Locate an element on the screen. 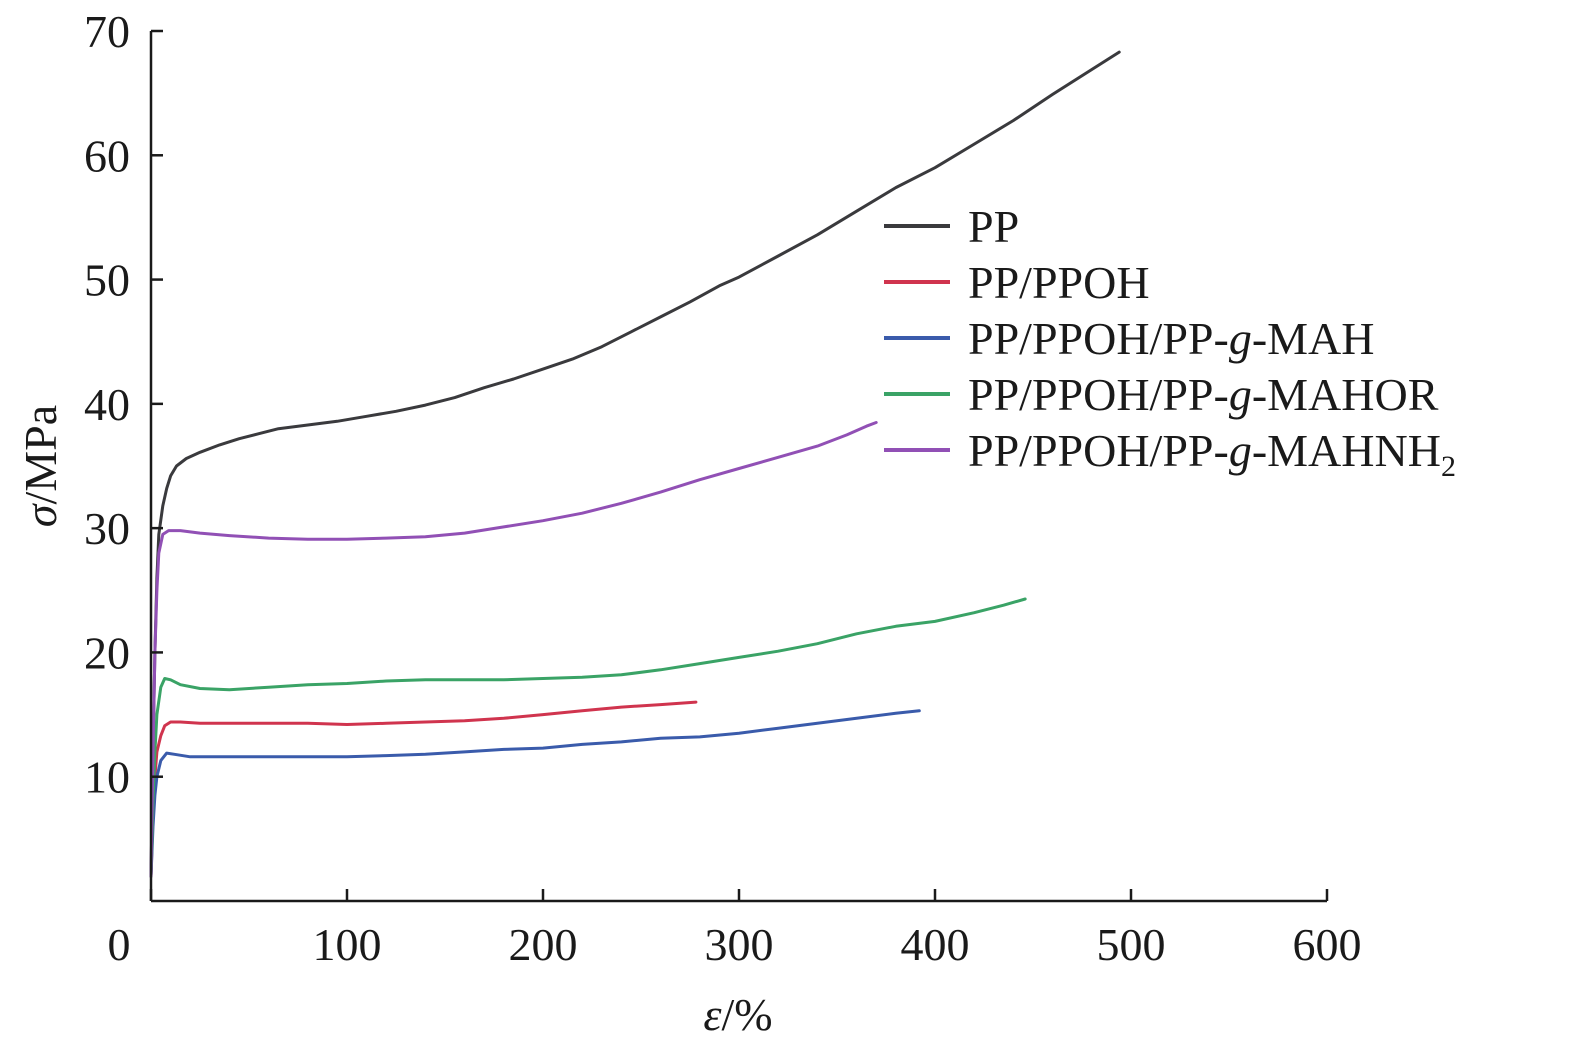 The image size is (1575, 1048). y-tick-label: 10 is located at coordinates (107, 777).